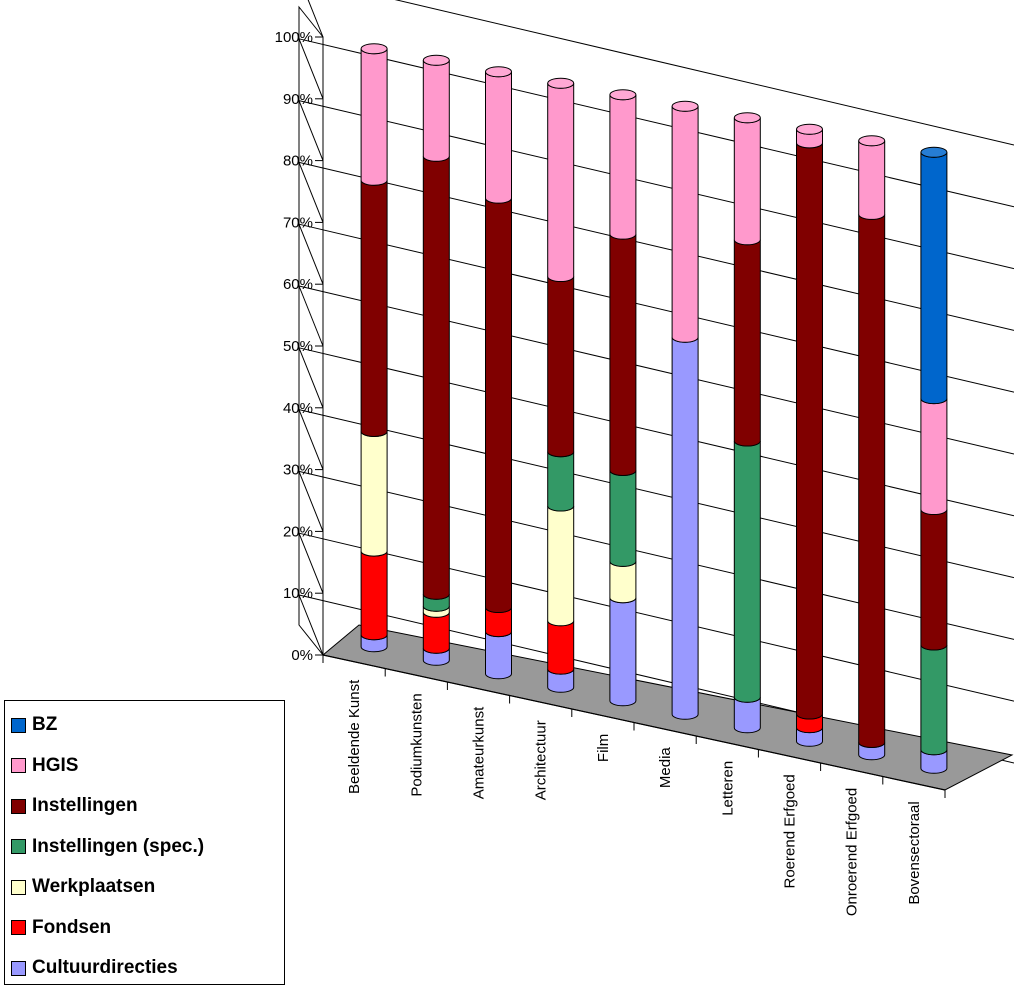  Describe the element at coordinates (436, 633) in the screenshot. I see `bar-segment-podiumkunsten-fondsen` at that location.